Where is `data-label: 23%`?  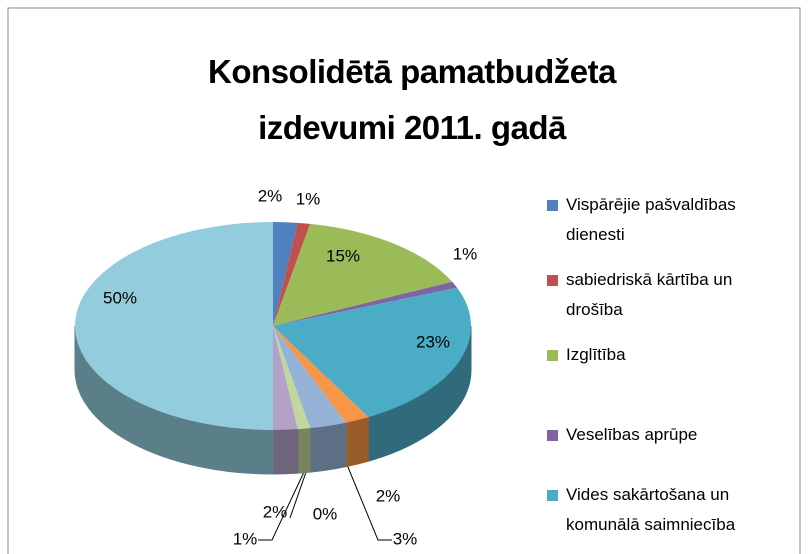
data-label: 23% is located at coordinates (433, 341).